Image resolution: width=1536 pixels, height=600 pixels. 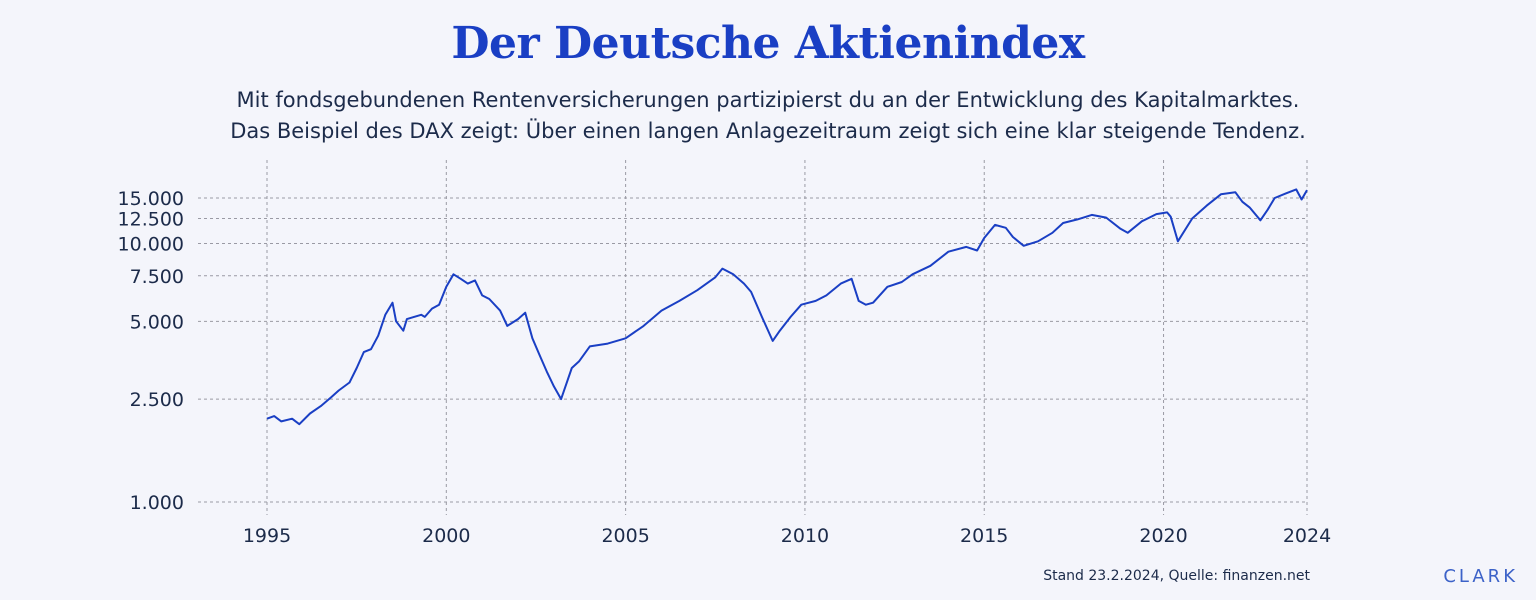 What do you see at coordinates (805, 536) in the screenshot?
I see `x-tick-label: 2010` at bounding box center [805, 536].